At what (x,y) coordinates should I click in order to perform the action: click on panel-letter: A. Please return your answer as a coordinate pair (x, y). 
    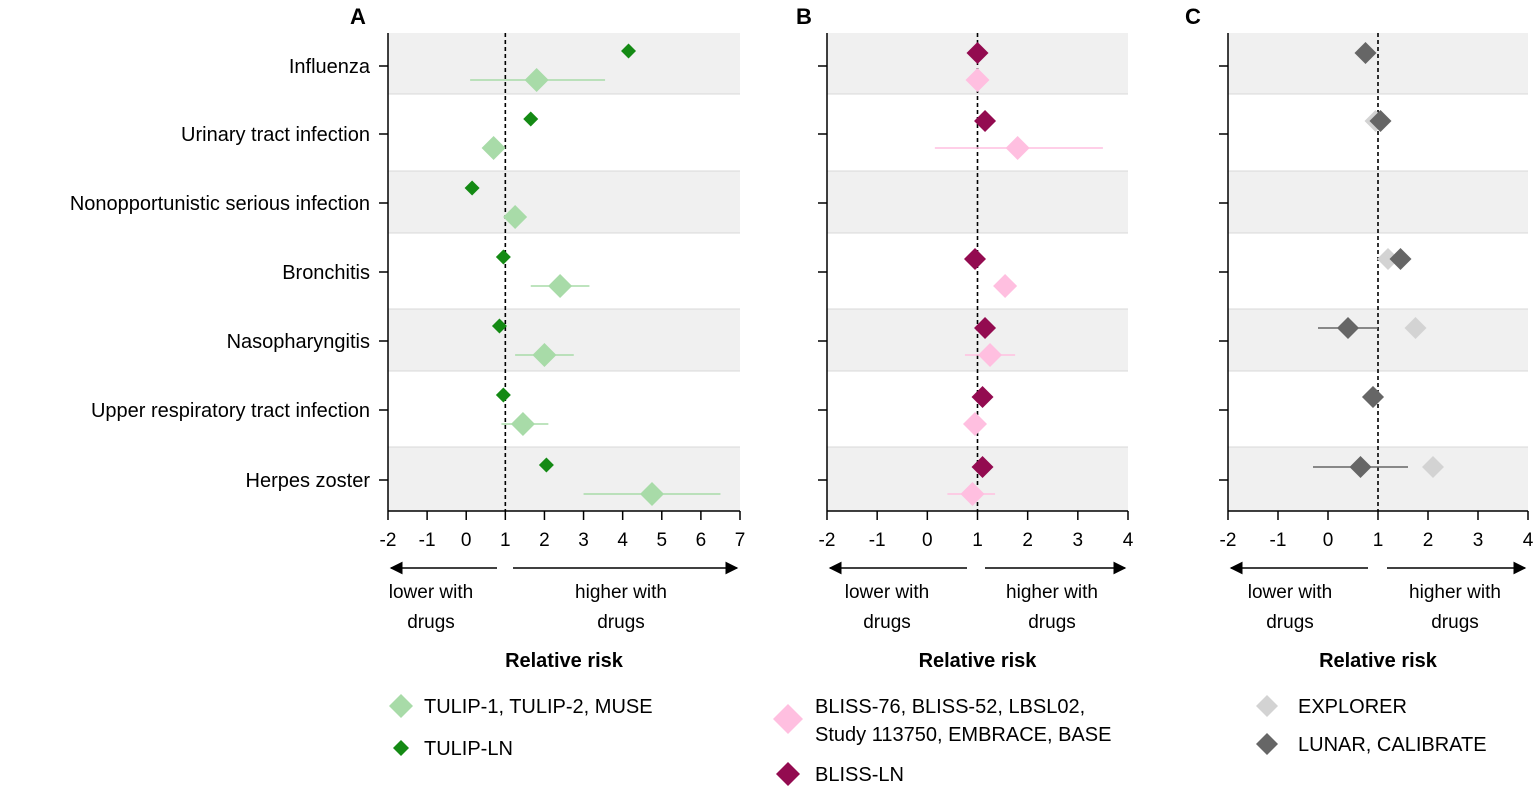
    Looking at the image, I should click on (358, 16).